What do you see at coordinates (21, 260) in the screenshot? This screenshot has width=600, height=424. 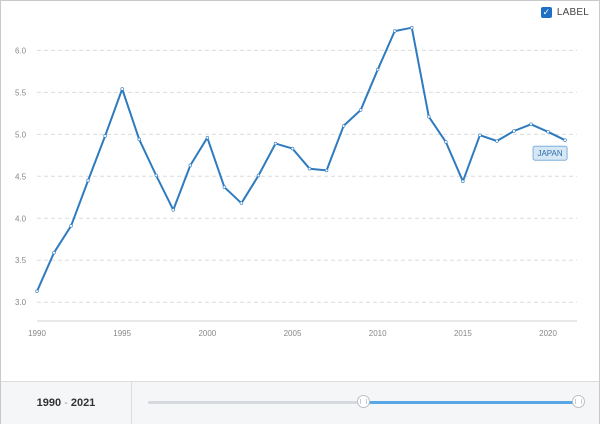 I see `y-tick-label: 3.5` at bounding box center [21, 260].